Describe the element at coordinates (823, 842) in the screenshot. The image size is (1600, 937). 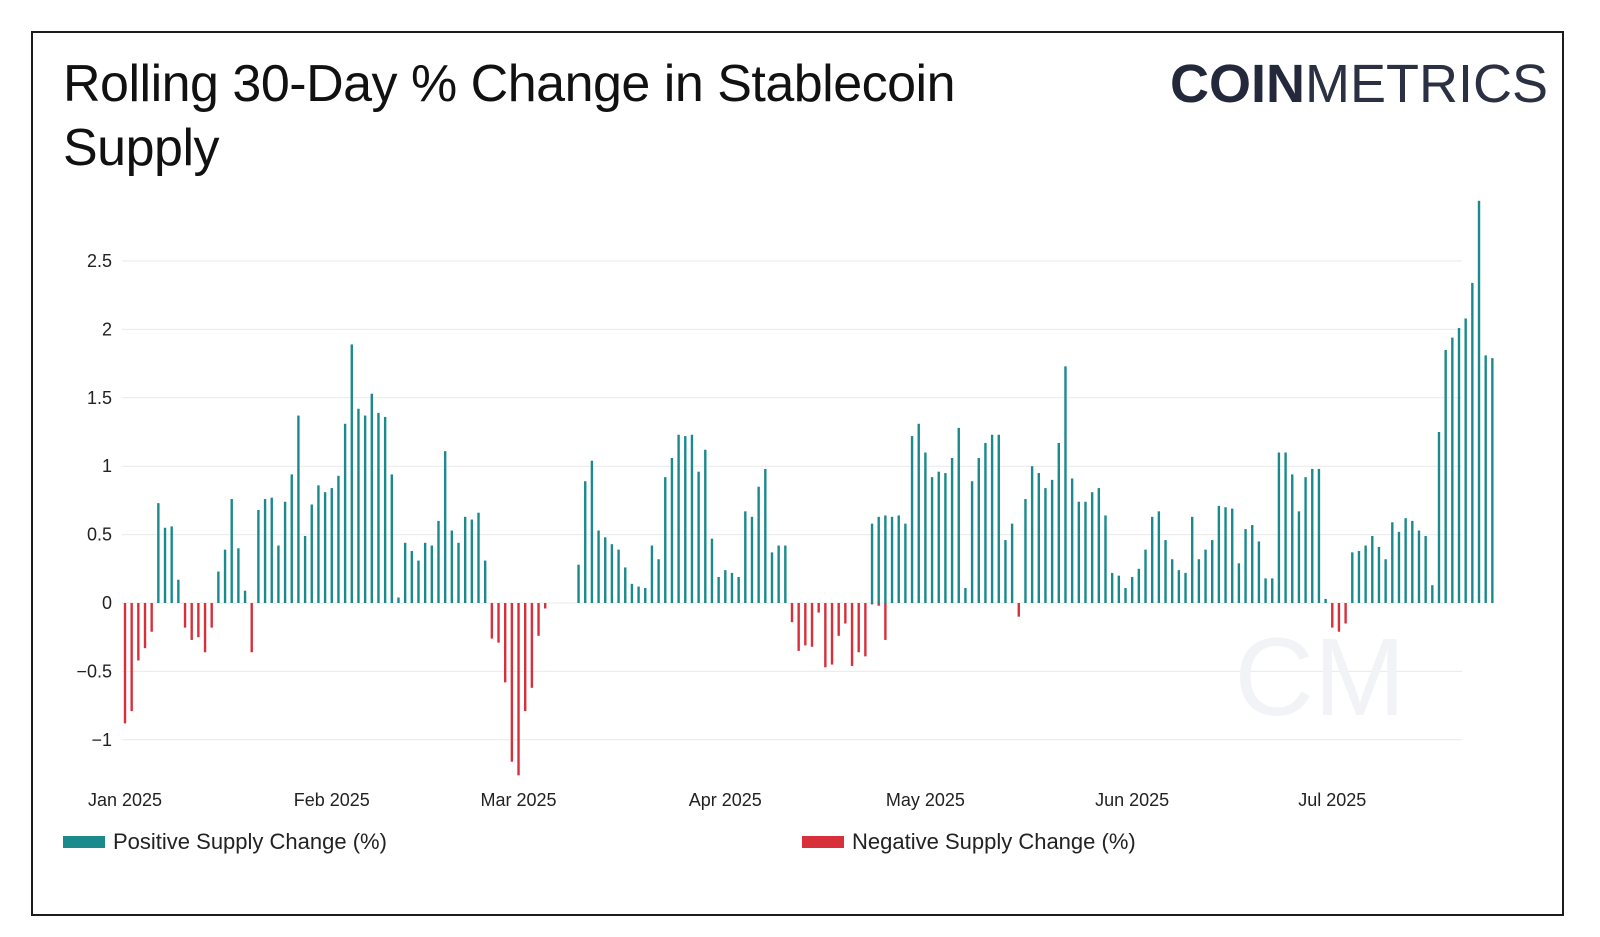
I see `legend-swatch-negative` at that location.